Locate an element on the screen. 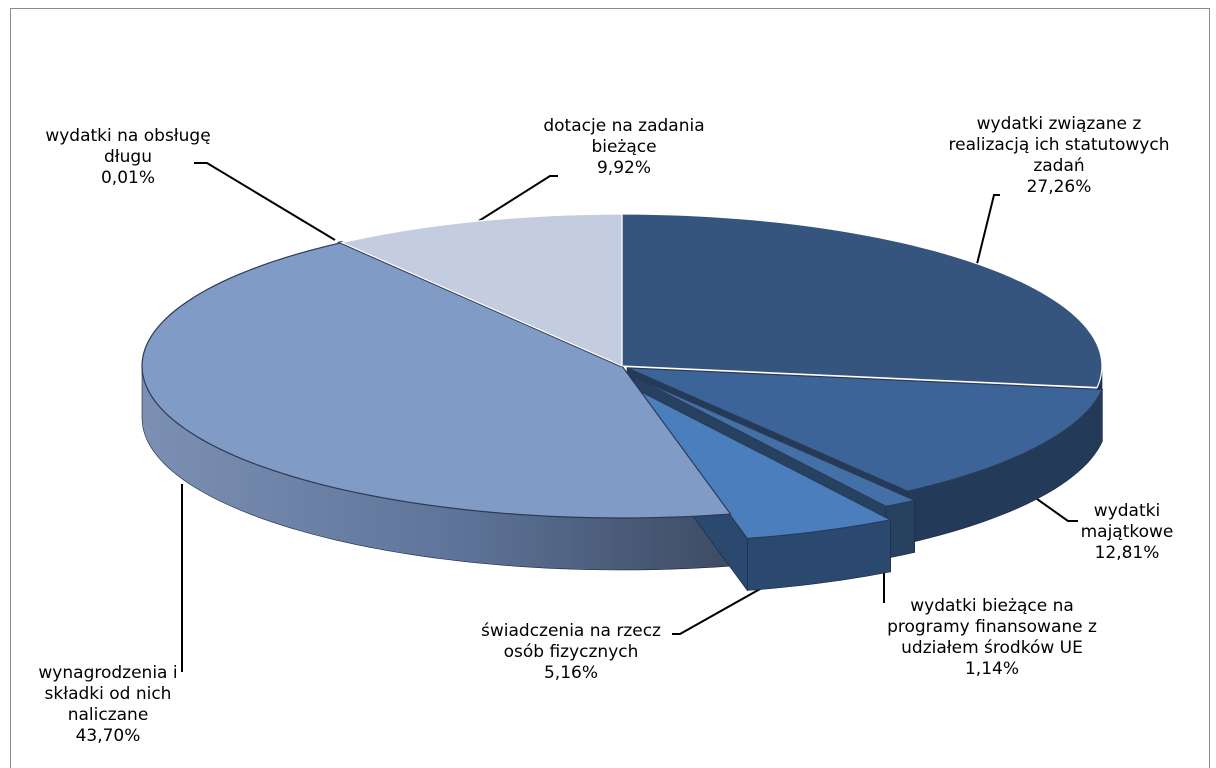 The width and height of the screenshot is (1216, 768). label-dotacje: dotacje na zadania bieżące 9,92% is located at coordinates (624, 147).